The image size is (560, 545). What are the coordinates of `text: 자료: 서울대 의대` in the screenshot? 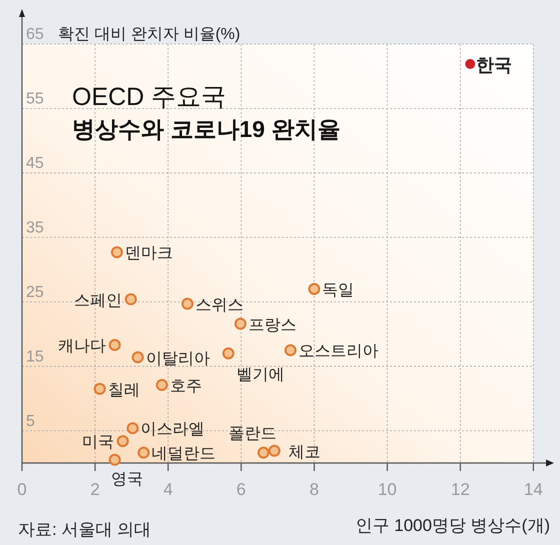 It's located at (85, 529).